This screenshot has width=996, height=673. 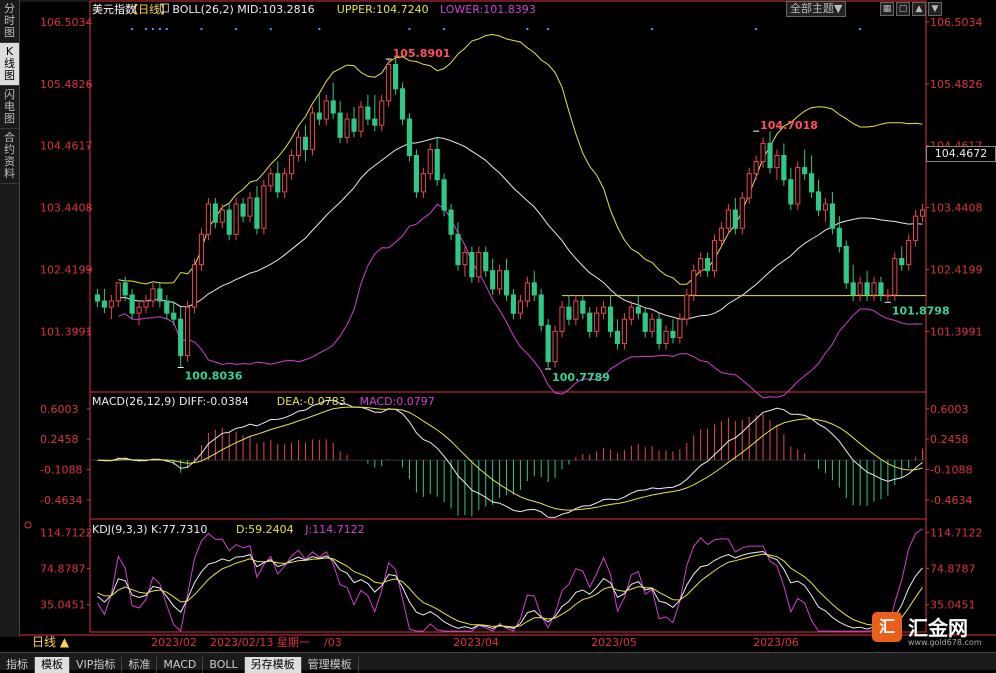 What do you see at coordinates (66, 331) in the screenshot?
I see `price-tick-left: 101.3991` at bounding box center [66, 331].